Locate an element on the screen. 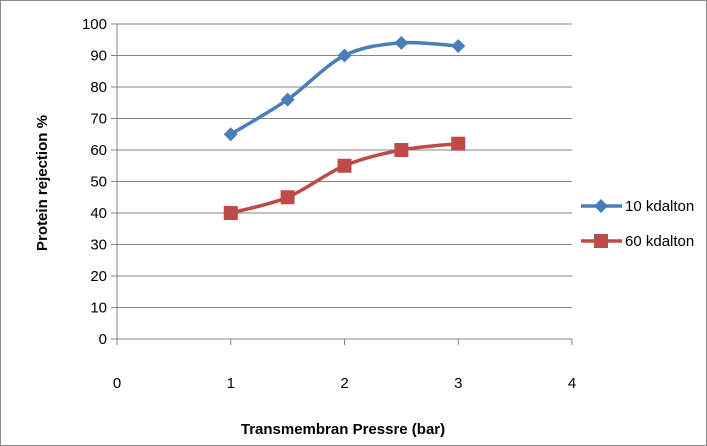 This screenshot has height=446, width=707. y-tick-label: 10 is located at coordinates (98, 308).